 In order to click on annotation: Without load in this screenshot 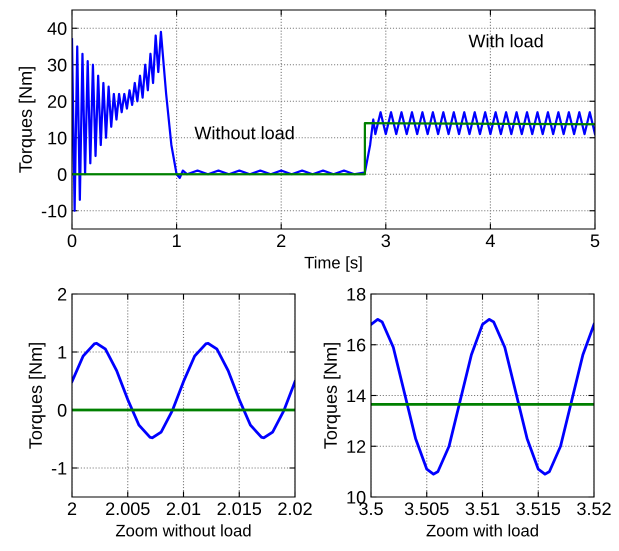, I will do `click(244, 133)`.